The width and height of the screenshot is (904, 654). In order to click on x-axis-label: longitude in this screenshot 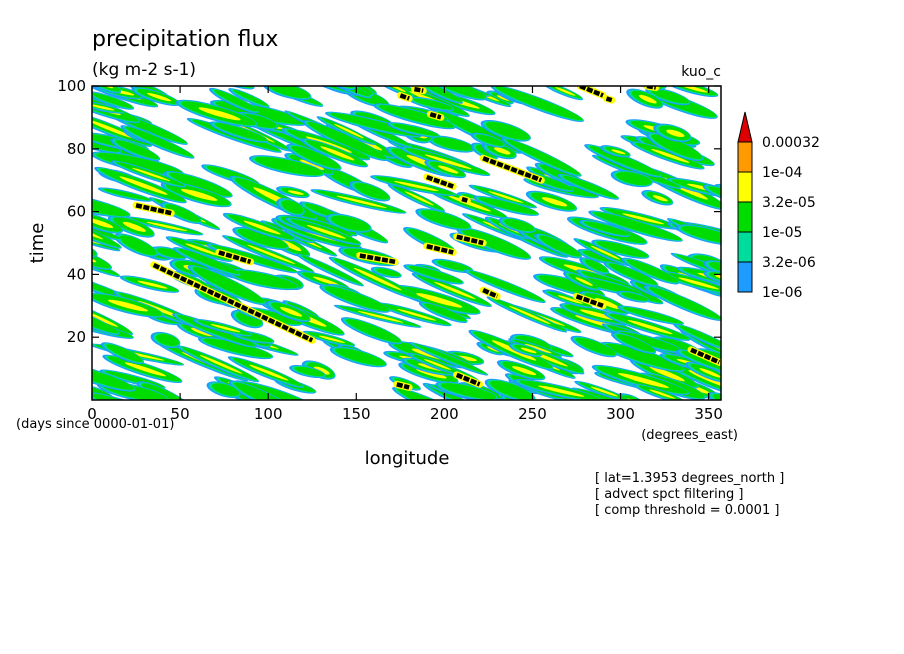, I will do `click(407, 458)`.